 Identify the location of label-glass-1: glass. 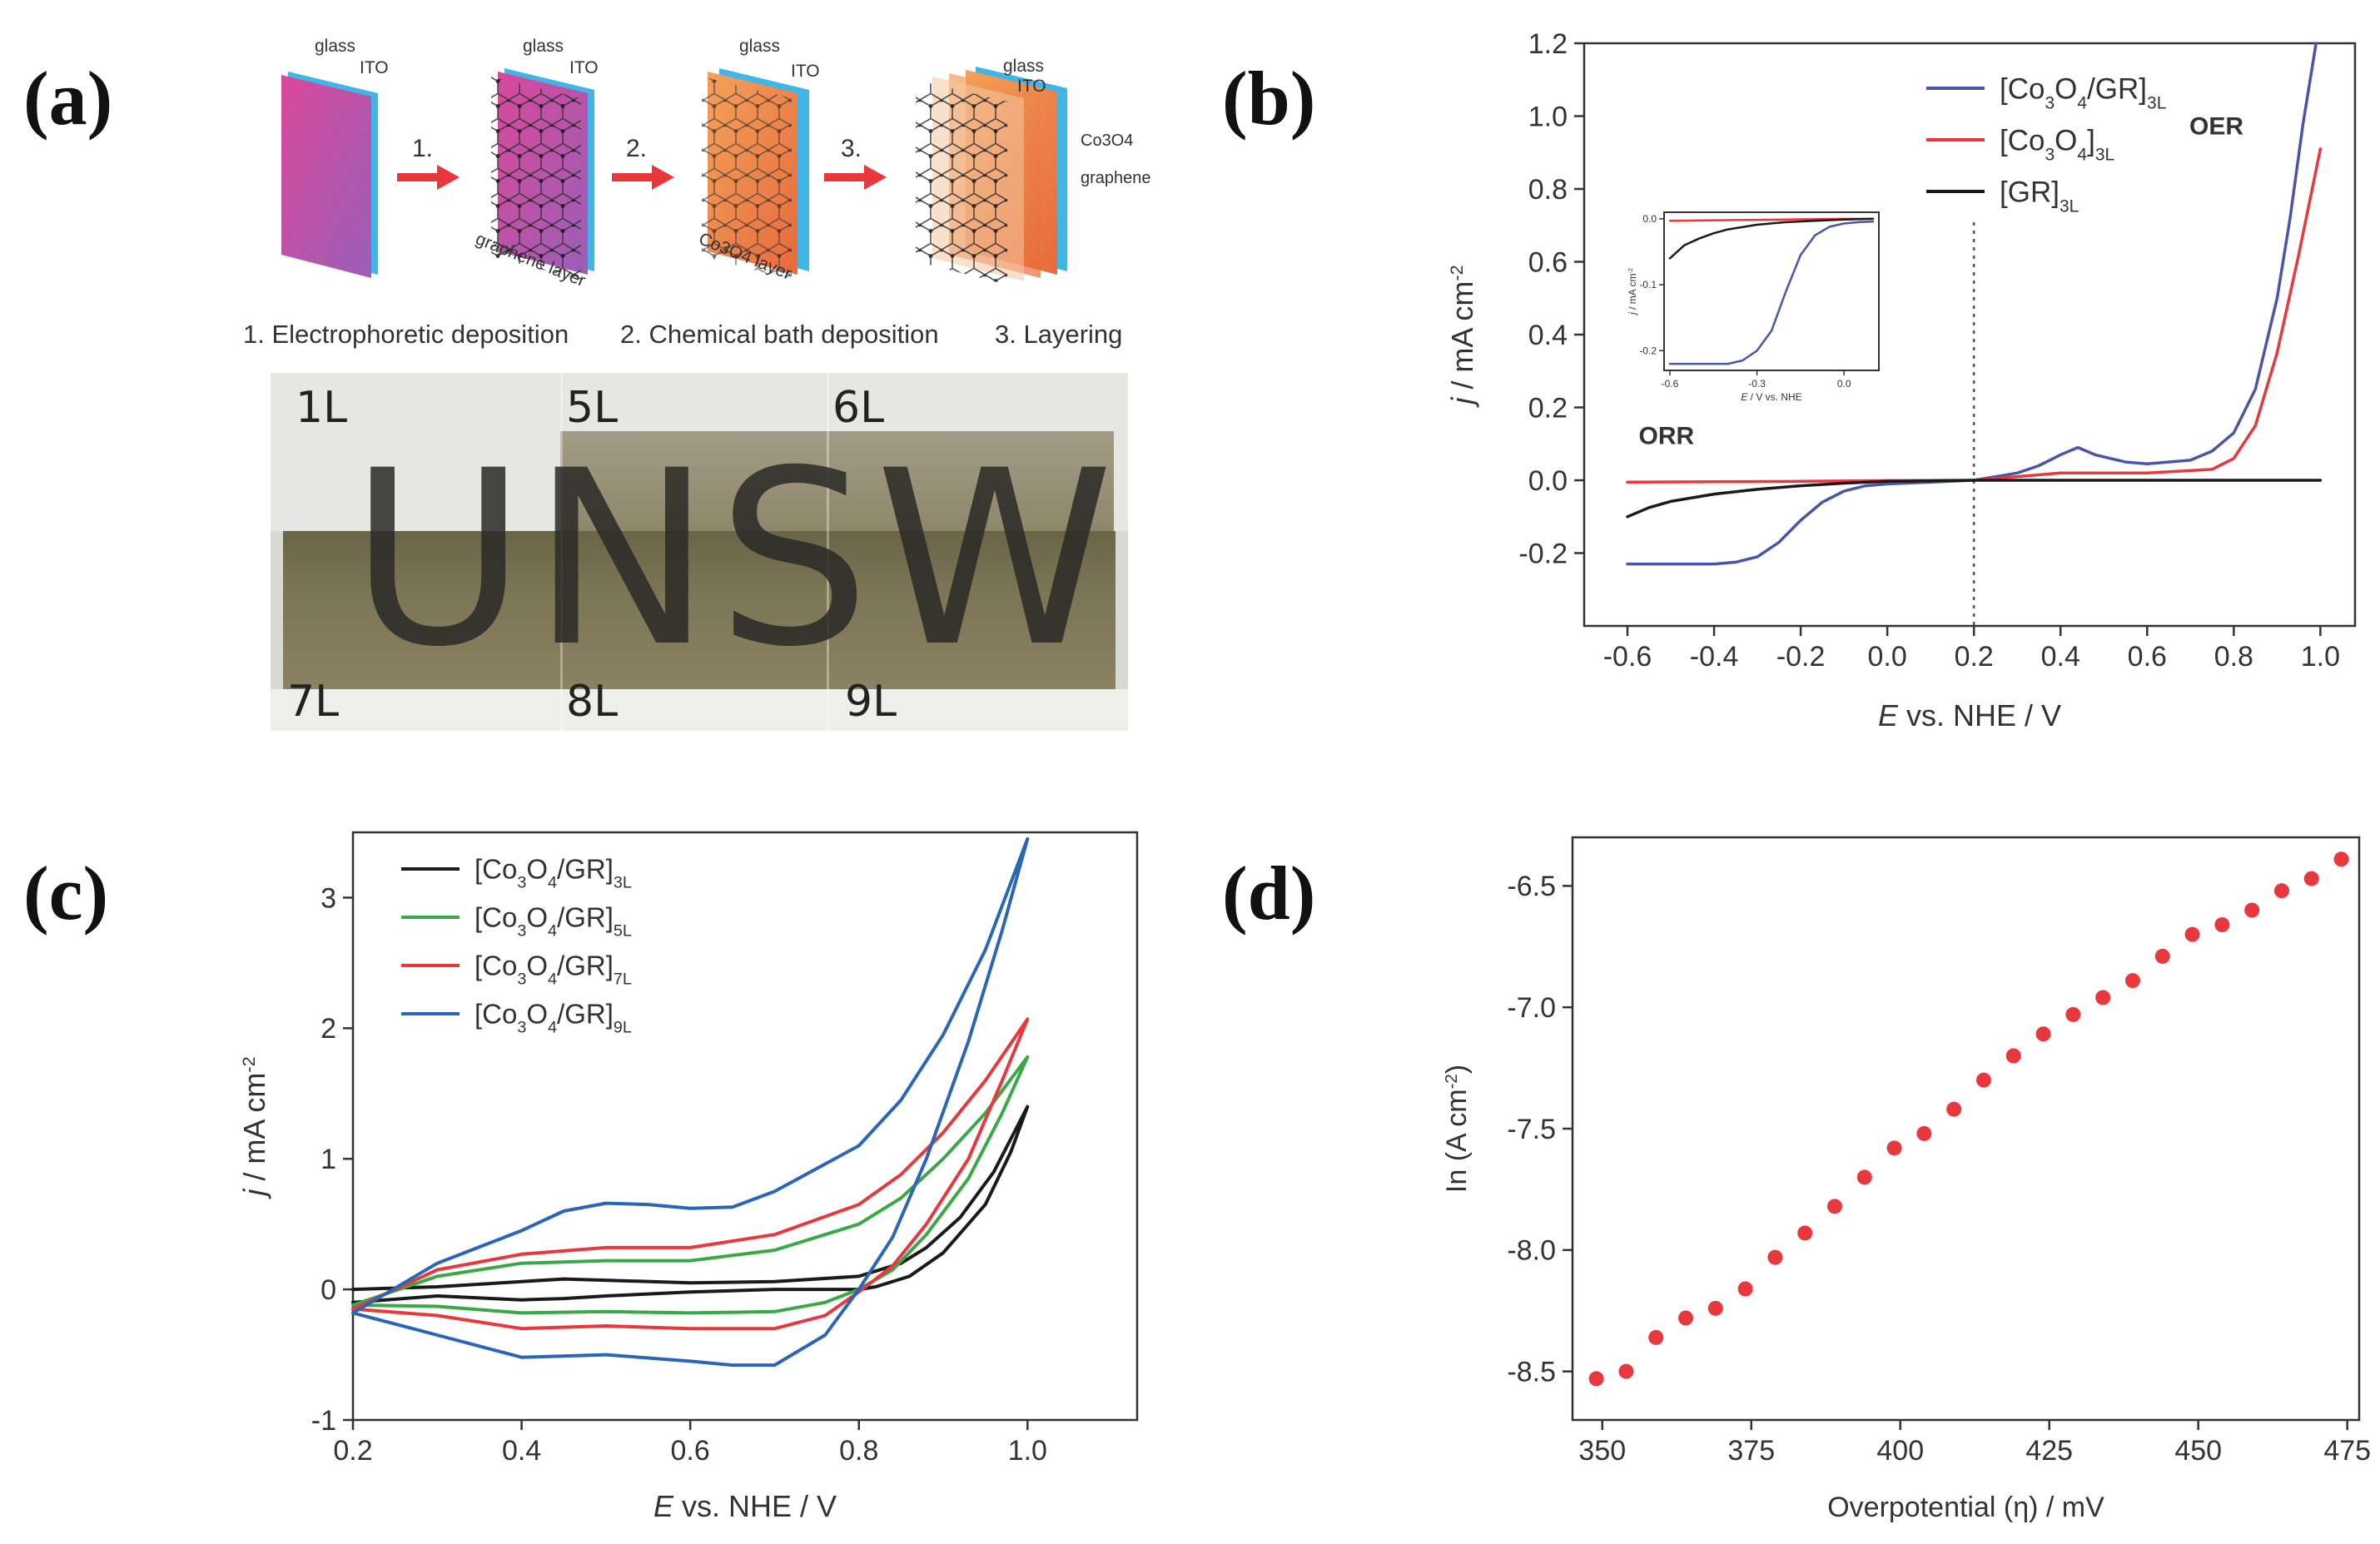
(335, 46).